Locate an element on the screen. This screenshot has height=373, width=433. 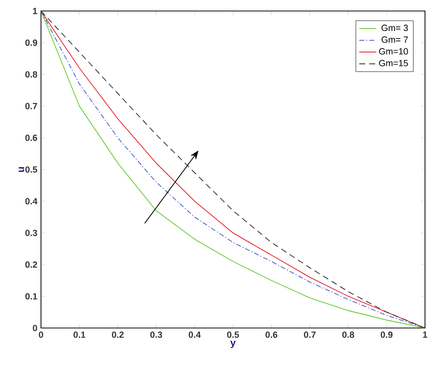
x-tick-label: 1 is located at coordinates (425, 335).